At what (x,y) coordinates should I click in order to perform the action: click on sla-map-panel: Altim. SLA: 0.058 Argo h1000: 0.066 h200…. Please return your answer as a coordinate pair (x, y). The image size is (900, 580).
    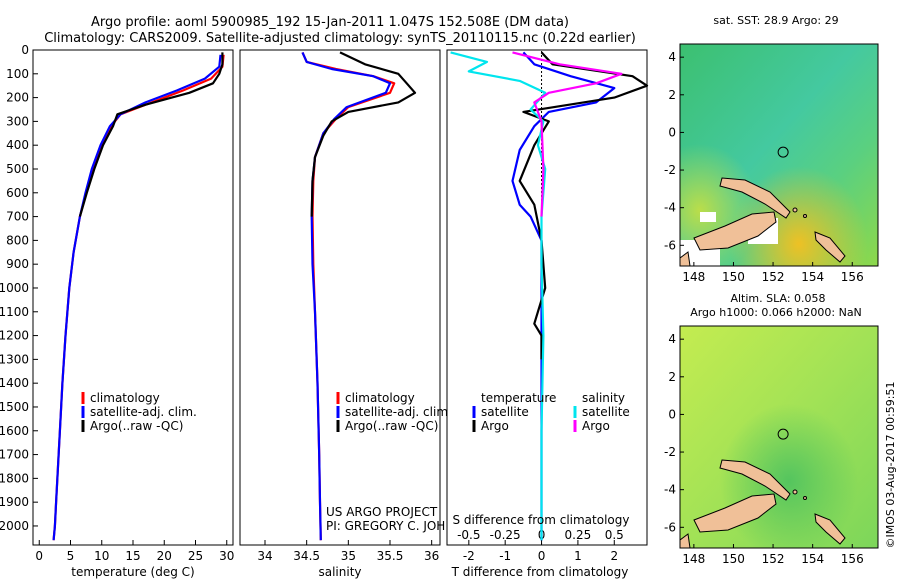
    Looking at the image, I should click on (771, 429).